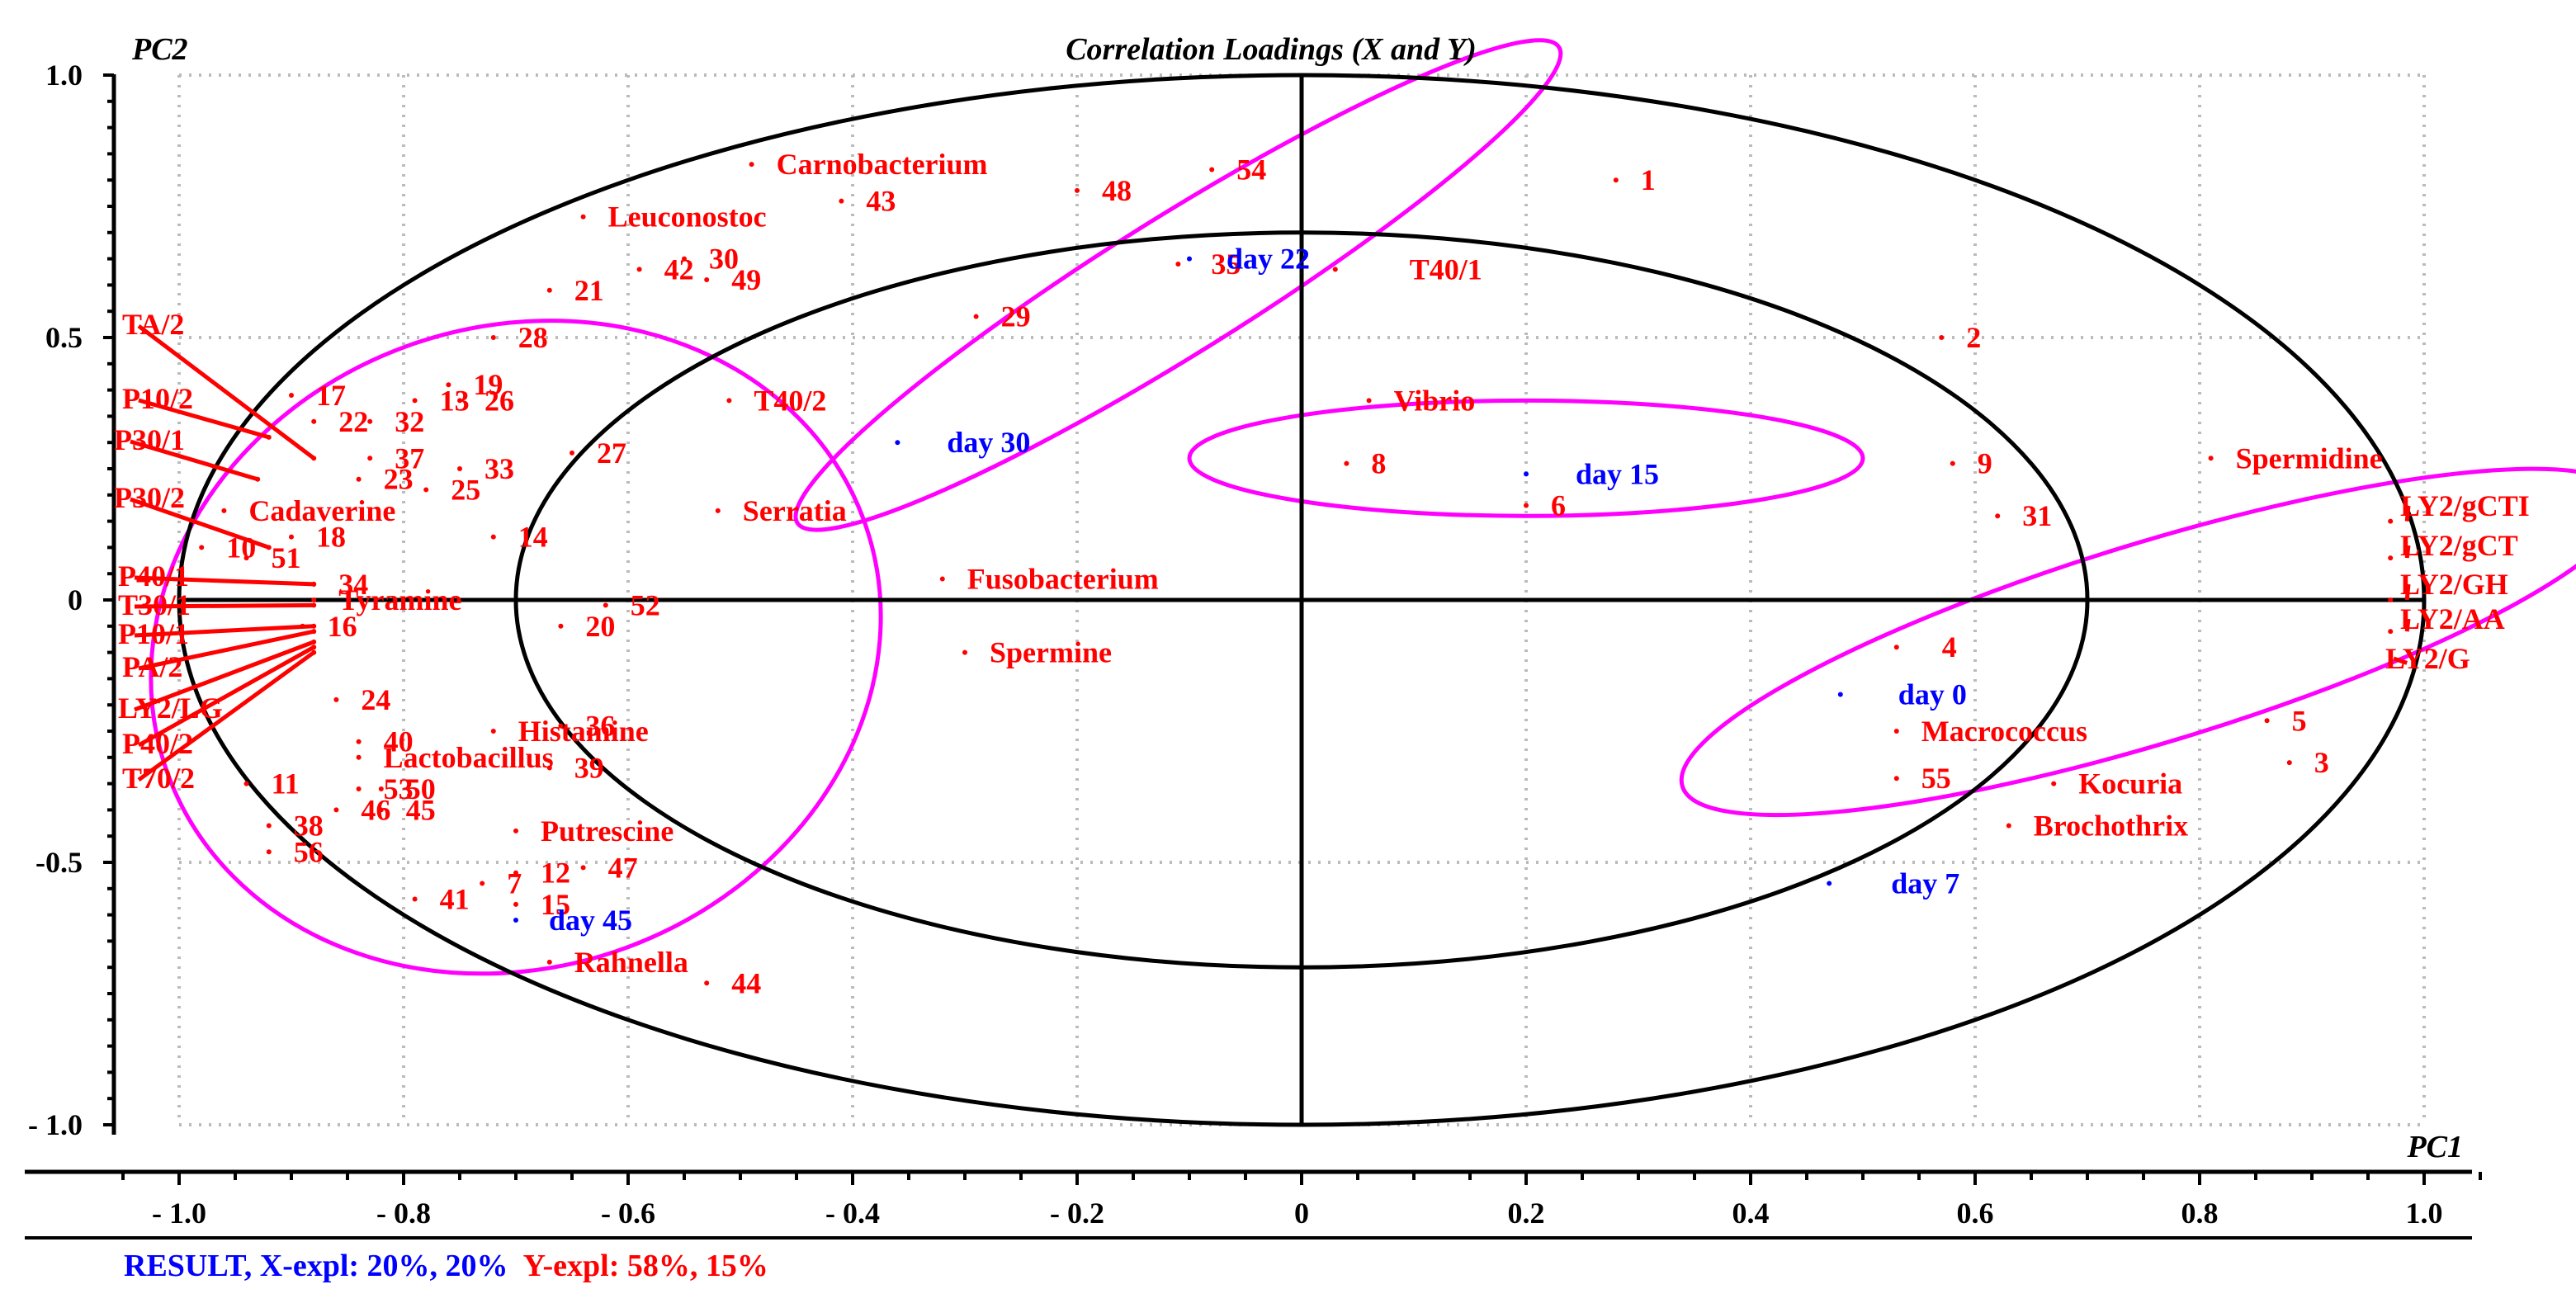 The width and height of the screenshot is (2576, 1308). Describe the element at coordinates (583, 731) in the screenshot. I see `point-label: Histamine` at that location.